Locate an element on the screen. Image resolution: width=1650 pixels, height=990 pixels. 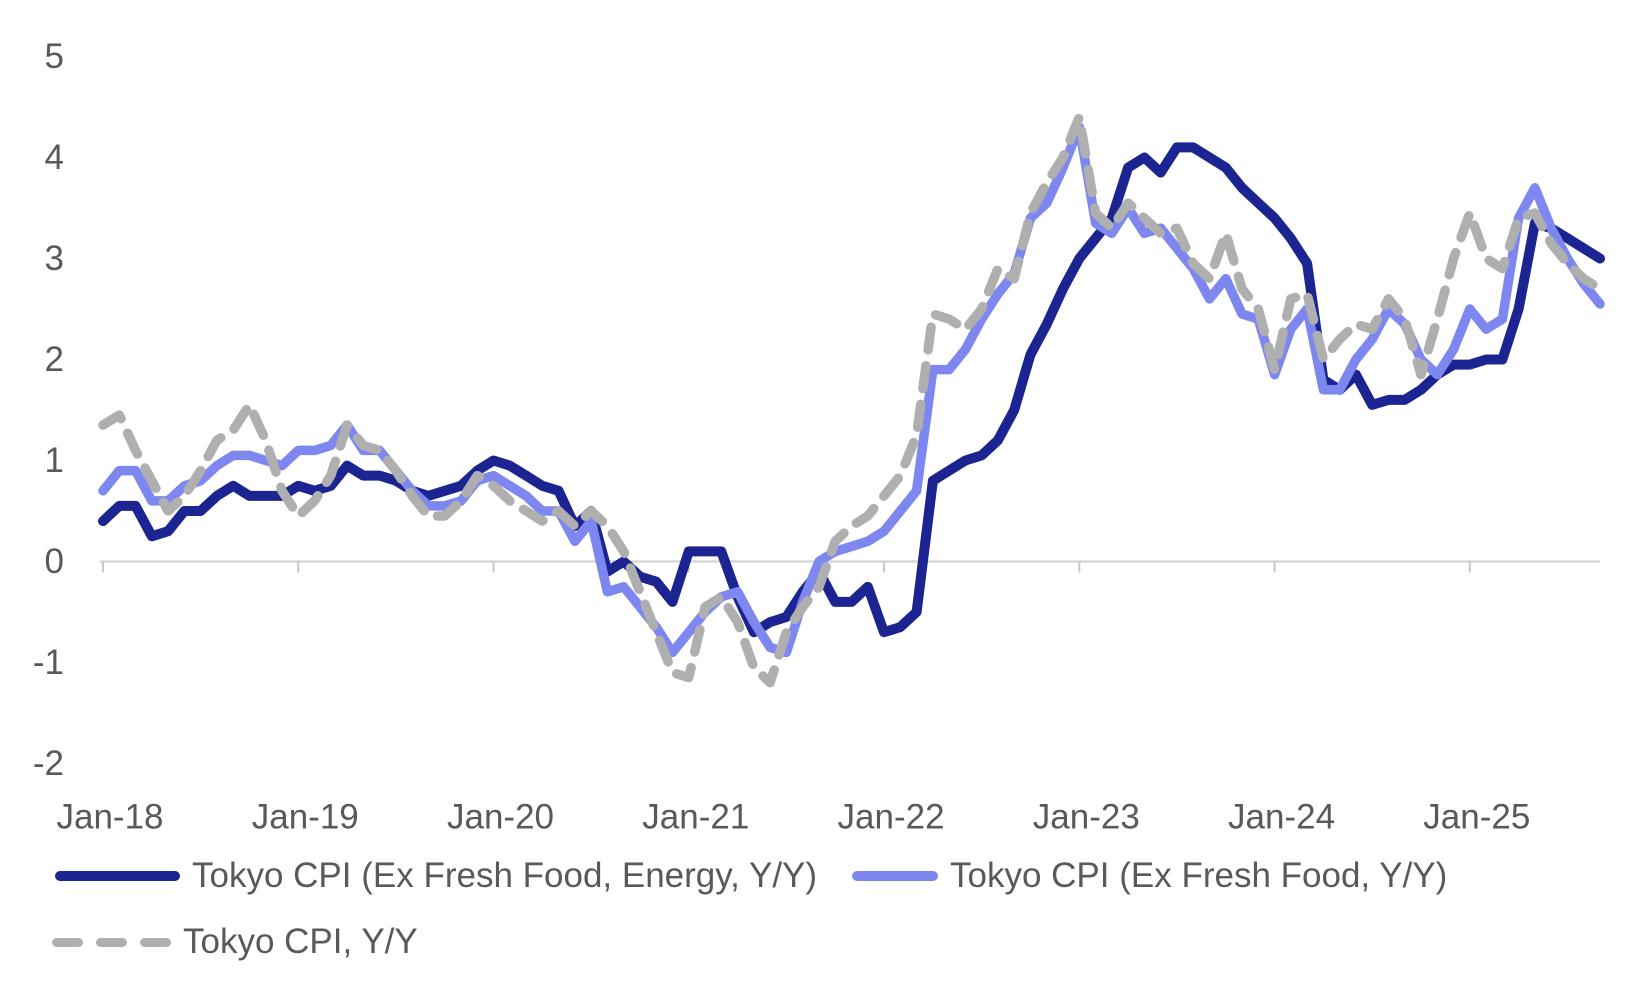
legend-item-core-core: Tokyo CPI (Ex Fresh Food, Energy, Y/Y) is located at coordinates (436, 876).